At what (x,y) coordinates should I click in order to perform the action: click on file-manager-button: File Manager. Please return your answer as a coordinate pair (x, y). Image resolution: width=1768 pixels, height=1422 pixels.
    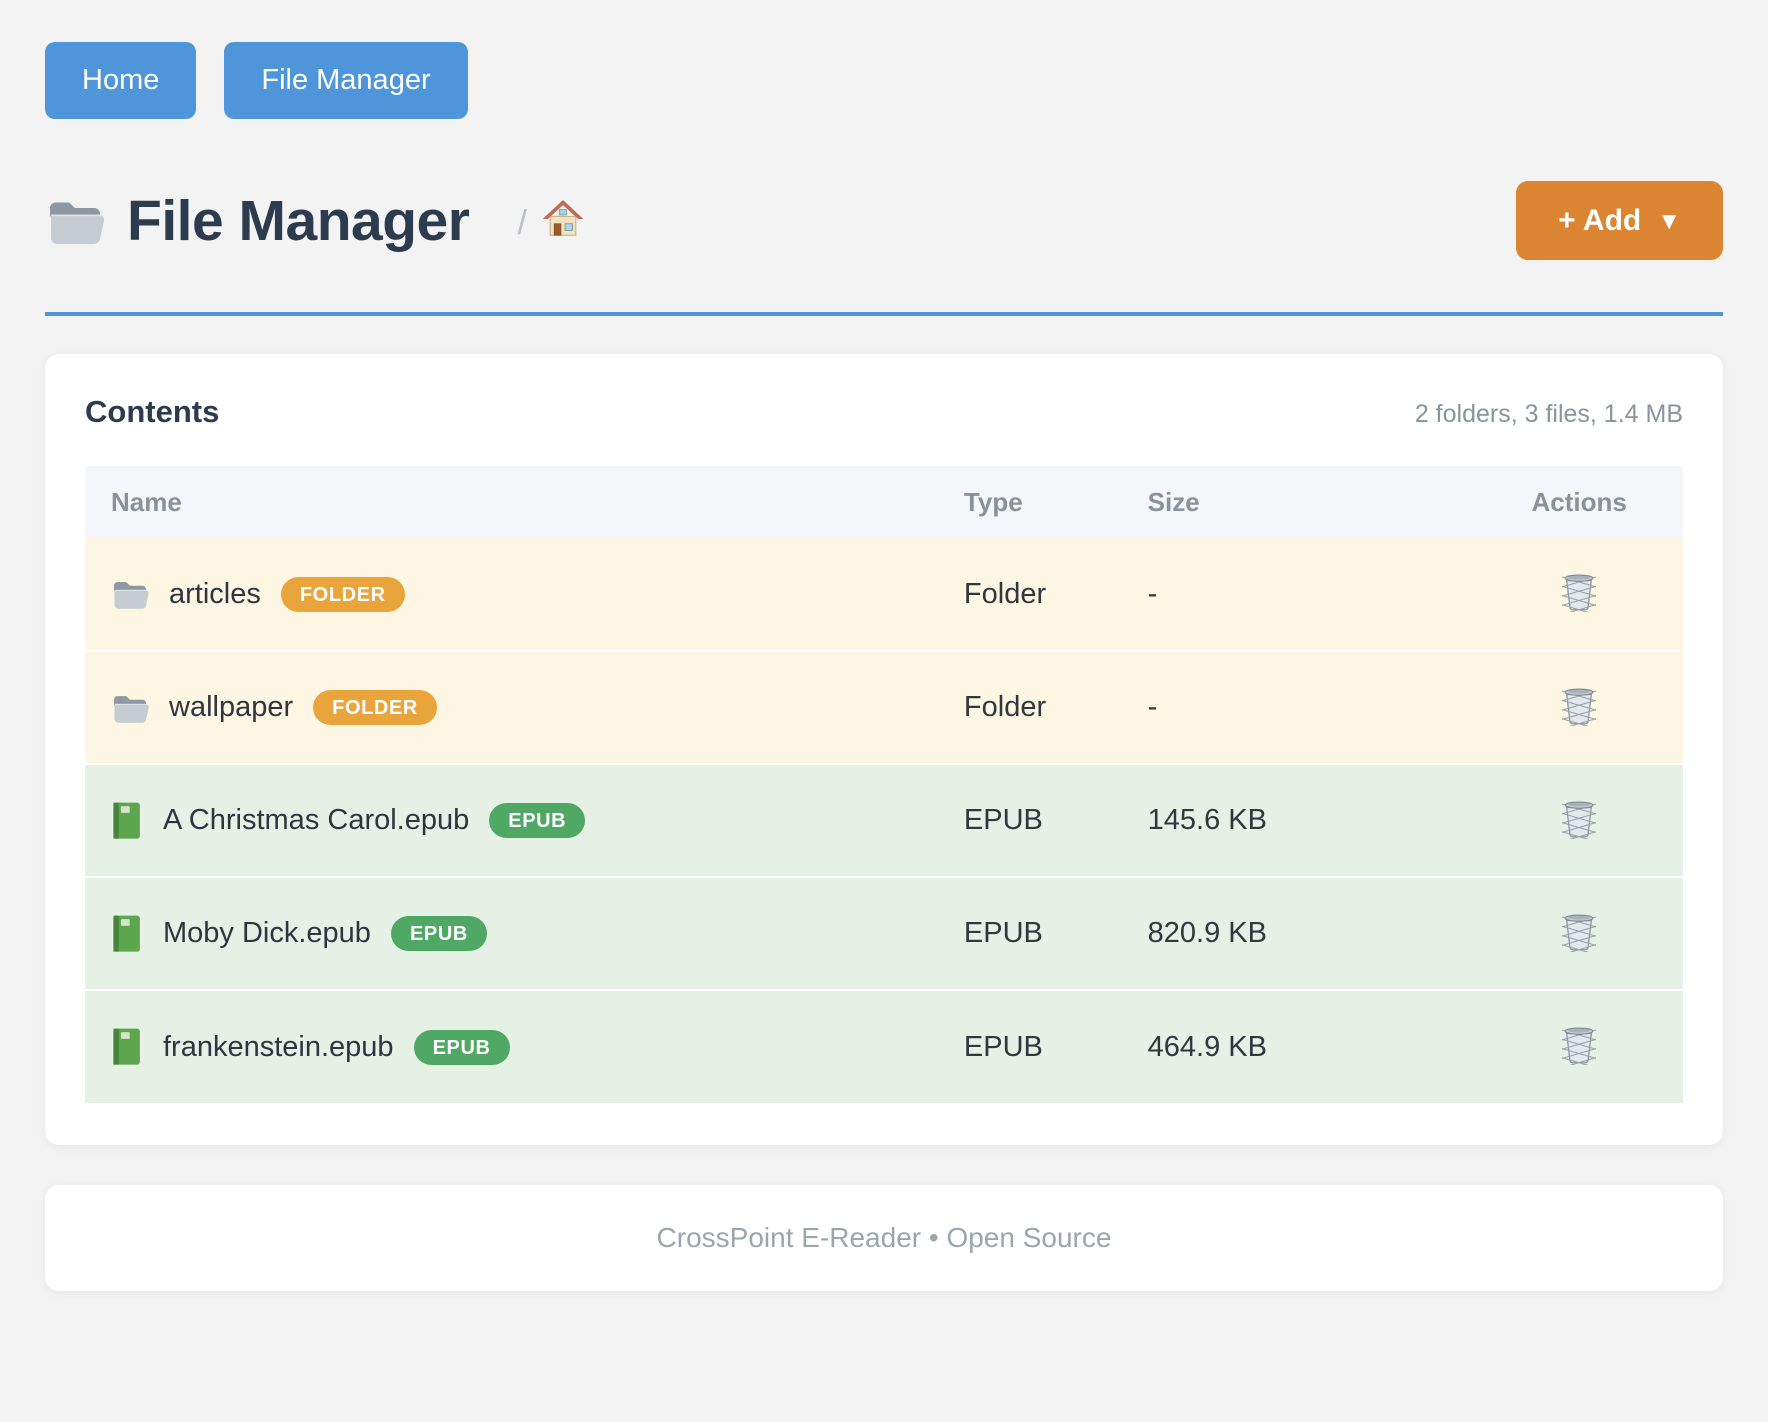
    Looking at the image, I should click on (346, 80).